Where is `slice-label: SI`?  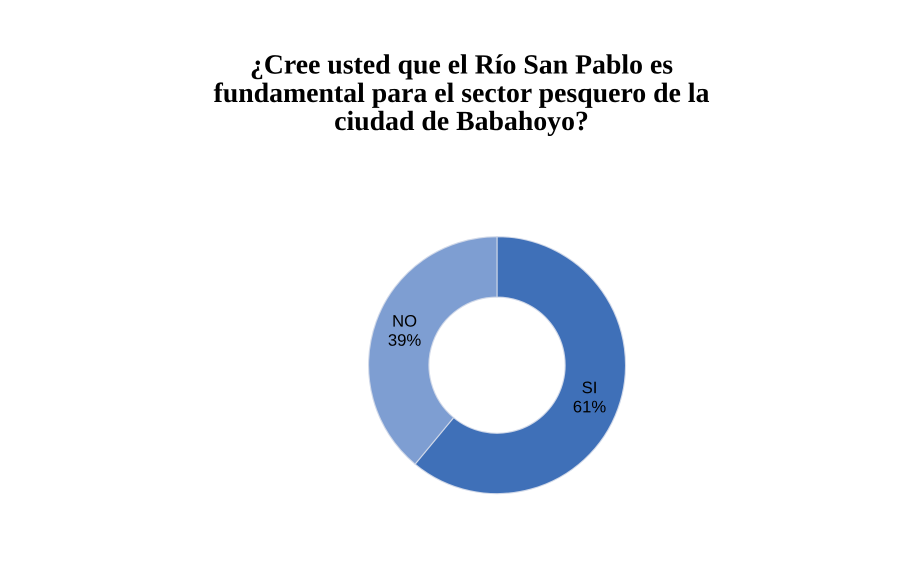 slice-label: SI is located at coordinates (589, 388).